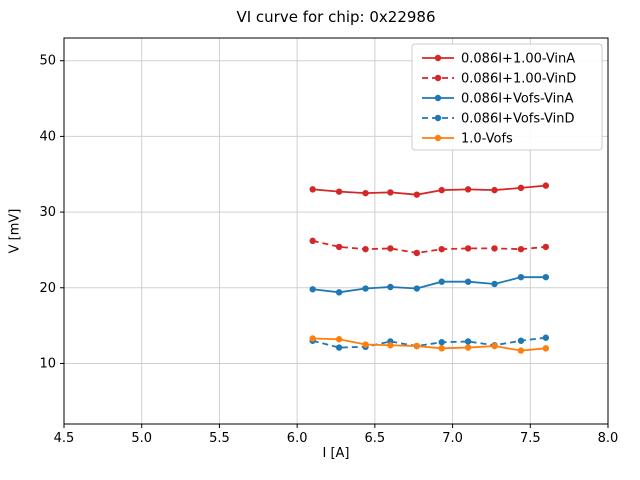 The image size is (640, 480). I want to click on x-tick-label: 6.0, so click(297, 438).